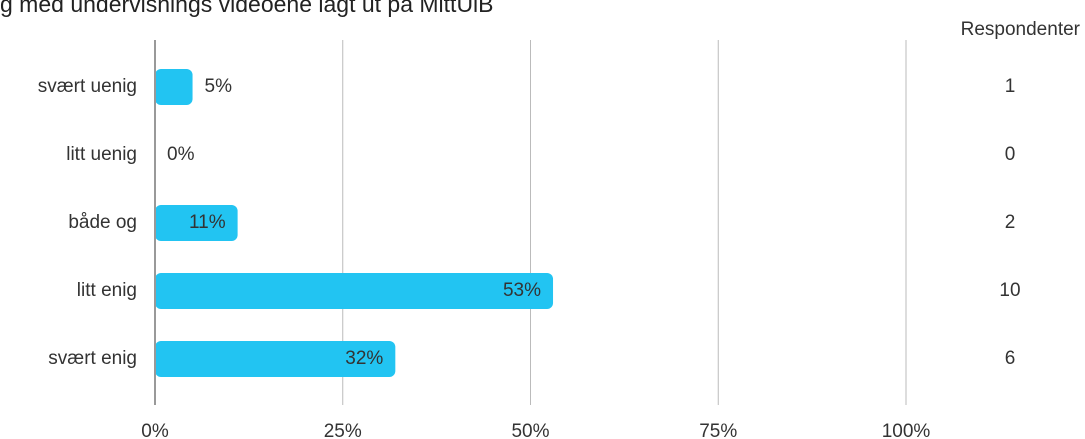  I want to click on y-tick-label: både og, so click(102, 222).